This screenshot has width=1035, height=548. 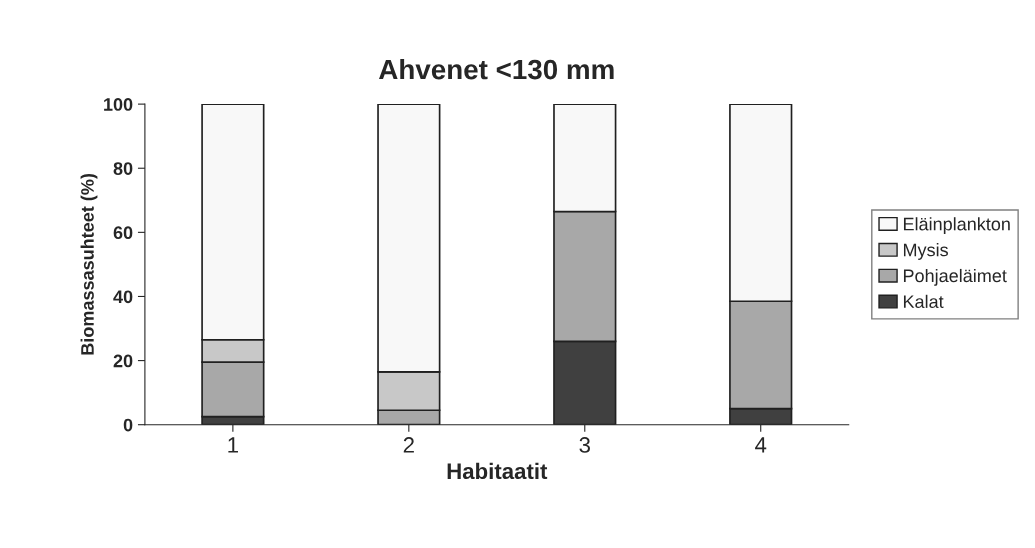 I want to click on y-tick-label: 20, so click(x=123, y=361).